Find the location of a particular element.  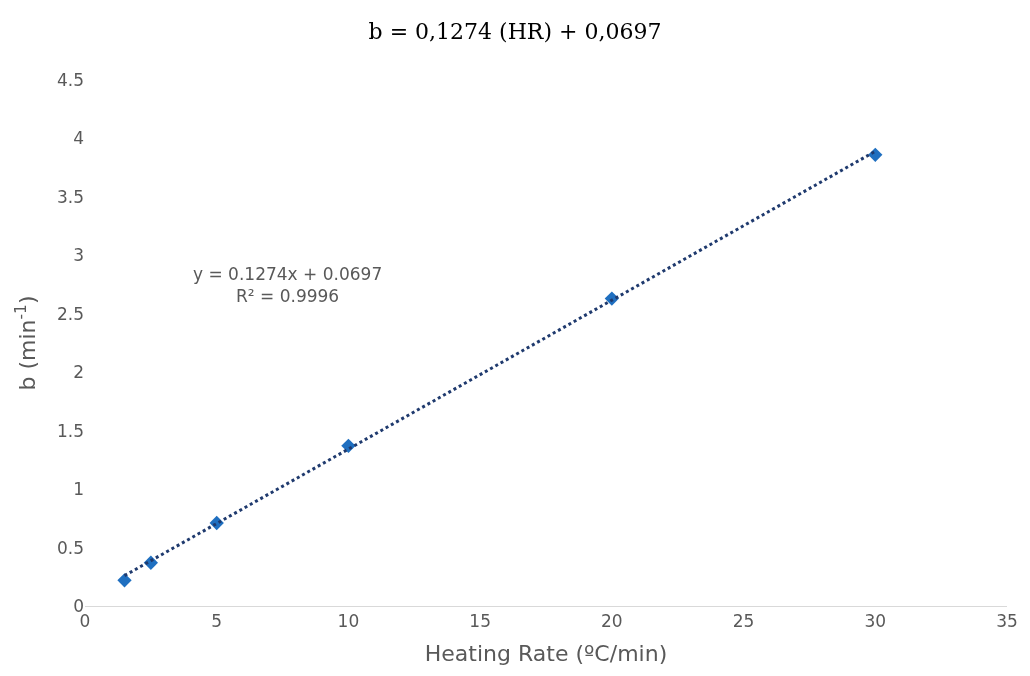

chart-title: b = 0,1274 (HR) + 0,0697 is located at coordinates (515, 32).